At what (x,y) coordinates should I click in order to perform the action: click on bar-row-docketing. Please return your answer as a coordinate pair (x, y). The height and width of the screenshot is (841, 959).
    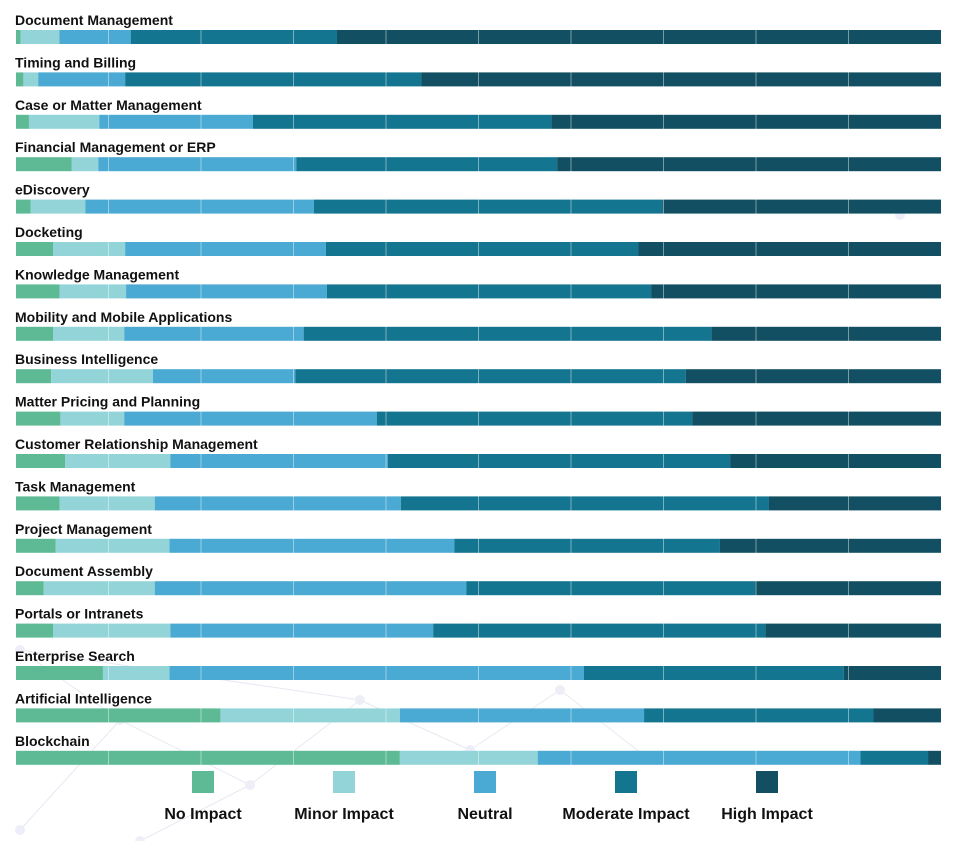
    Looking at the image, I should click on (478, 249).